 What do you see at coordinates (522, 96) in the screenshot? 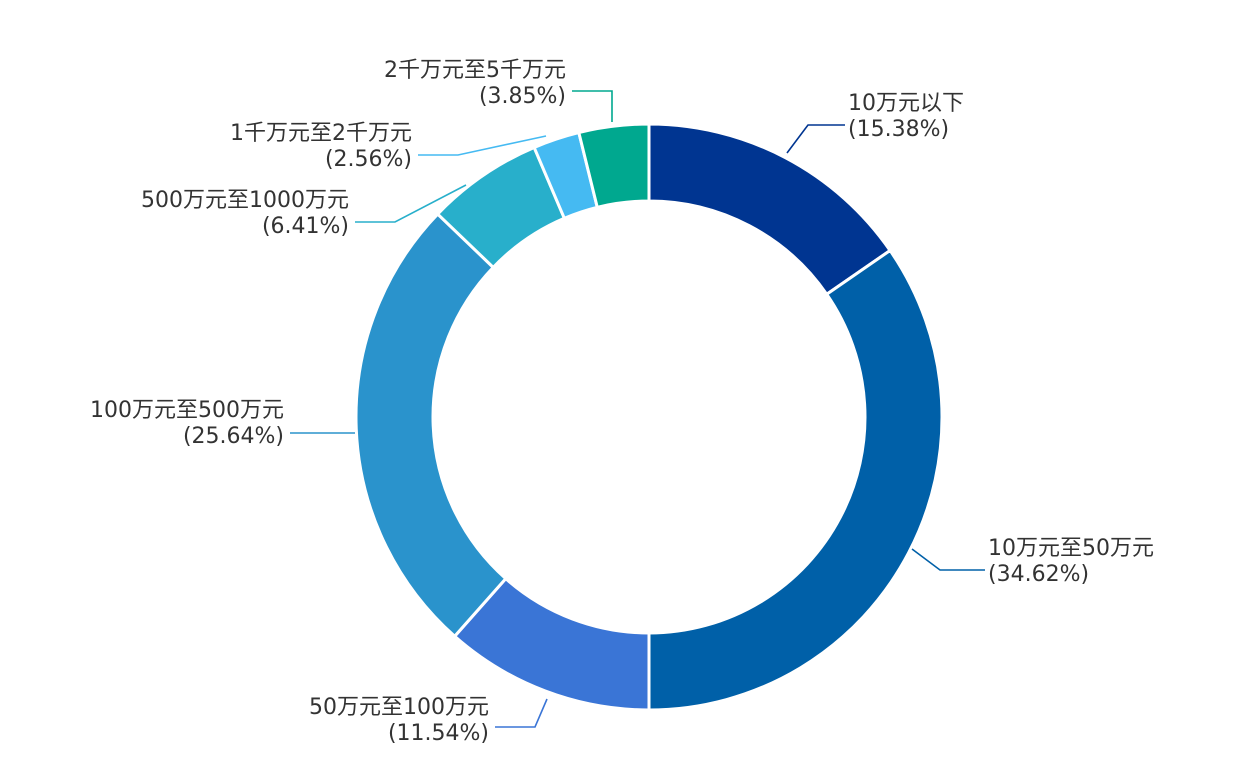
I see `slice-7-percent-label: (3.85%)` at bounding box center [522, 96].